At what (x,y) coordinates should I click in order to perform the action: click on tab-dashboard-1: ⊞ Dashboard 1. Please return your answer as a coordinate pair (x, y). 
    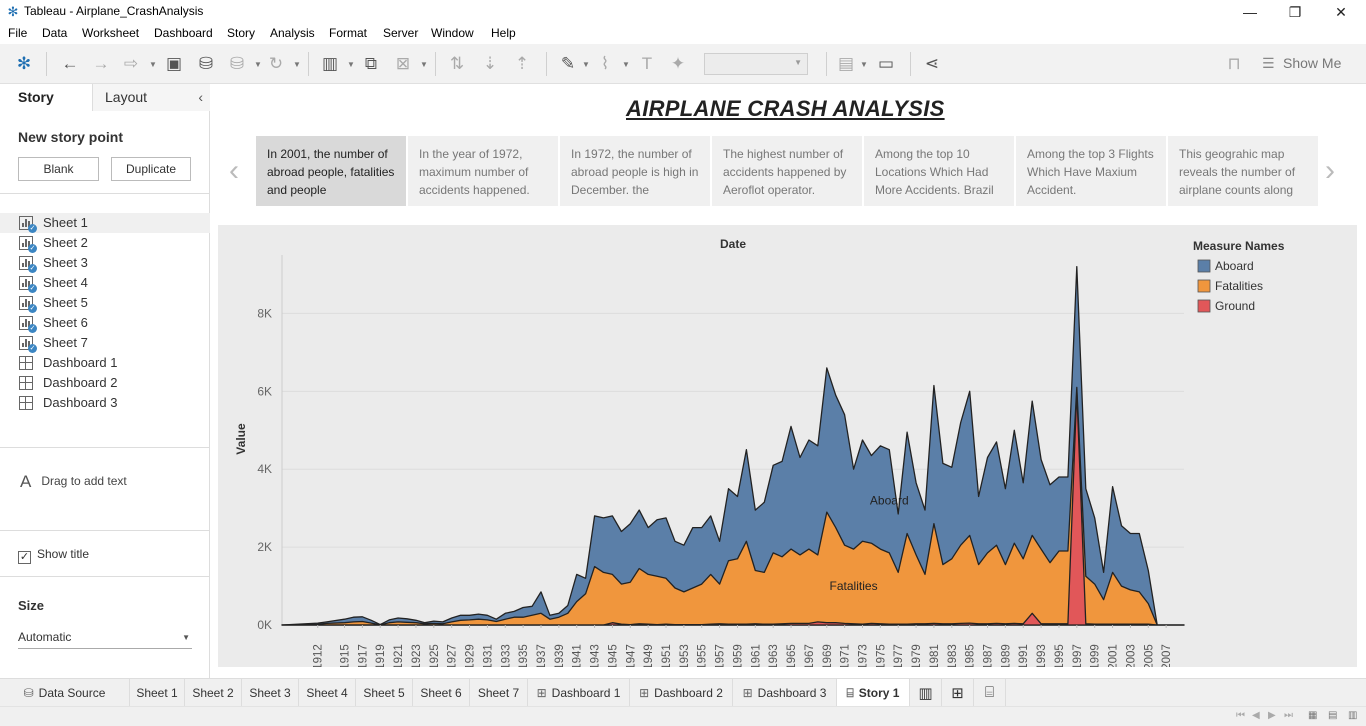
    Looking at the image, I should click on (579, 693).